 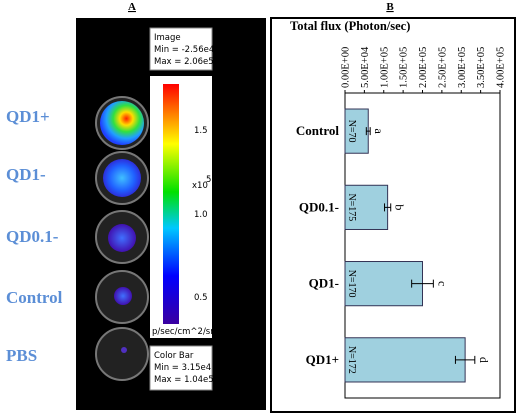 What do you see at coordinates (21, 355) in the screenshot?
I see `row-label: PBS` at bounding box center [21, 355].